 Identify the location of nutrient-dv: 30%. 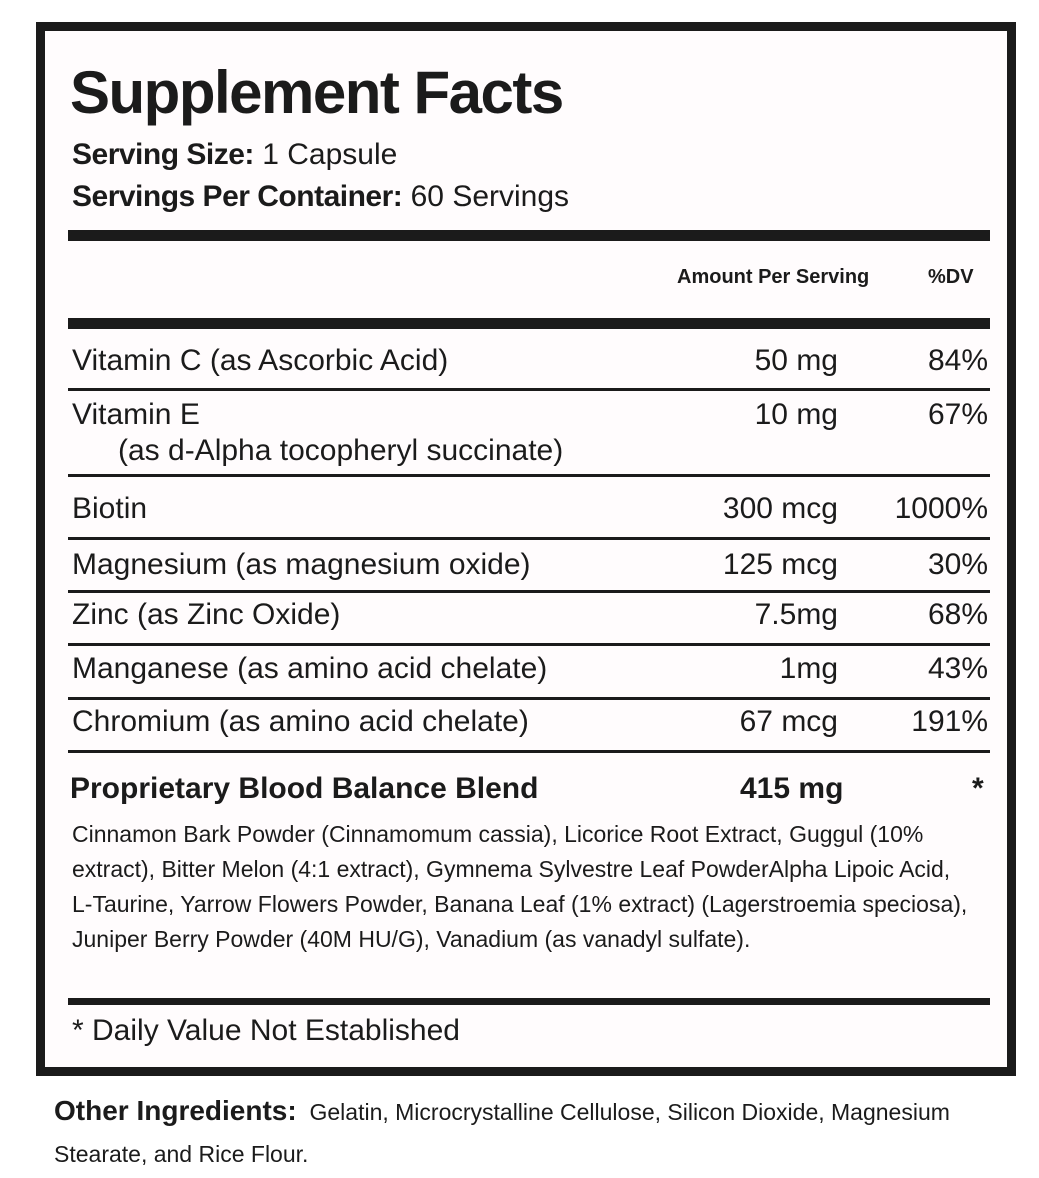
(957, 564).